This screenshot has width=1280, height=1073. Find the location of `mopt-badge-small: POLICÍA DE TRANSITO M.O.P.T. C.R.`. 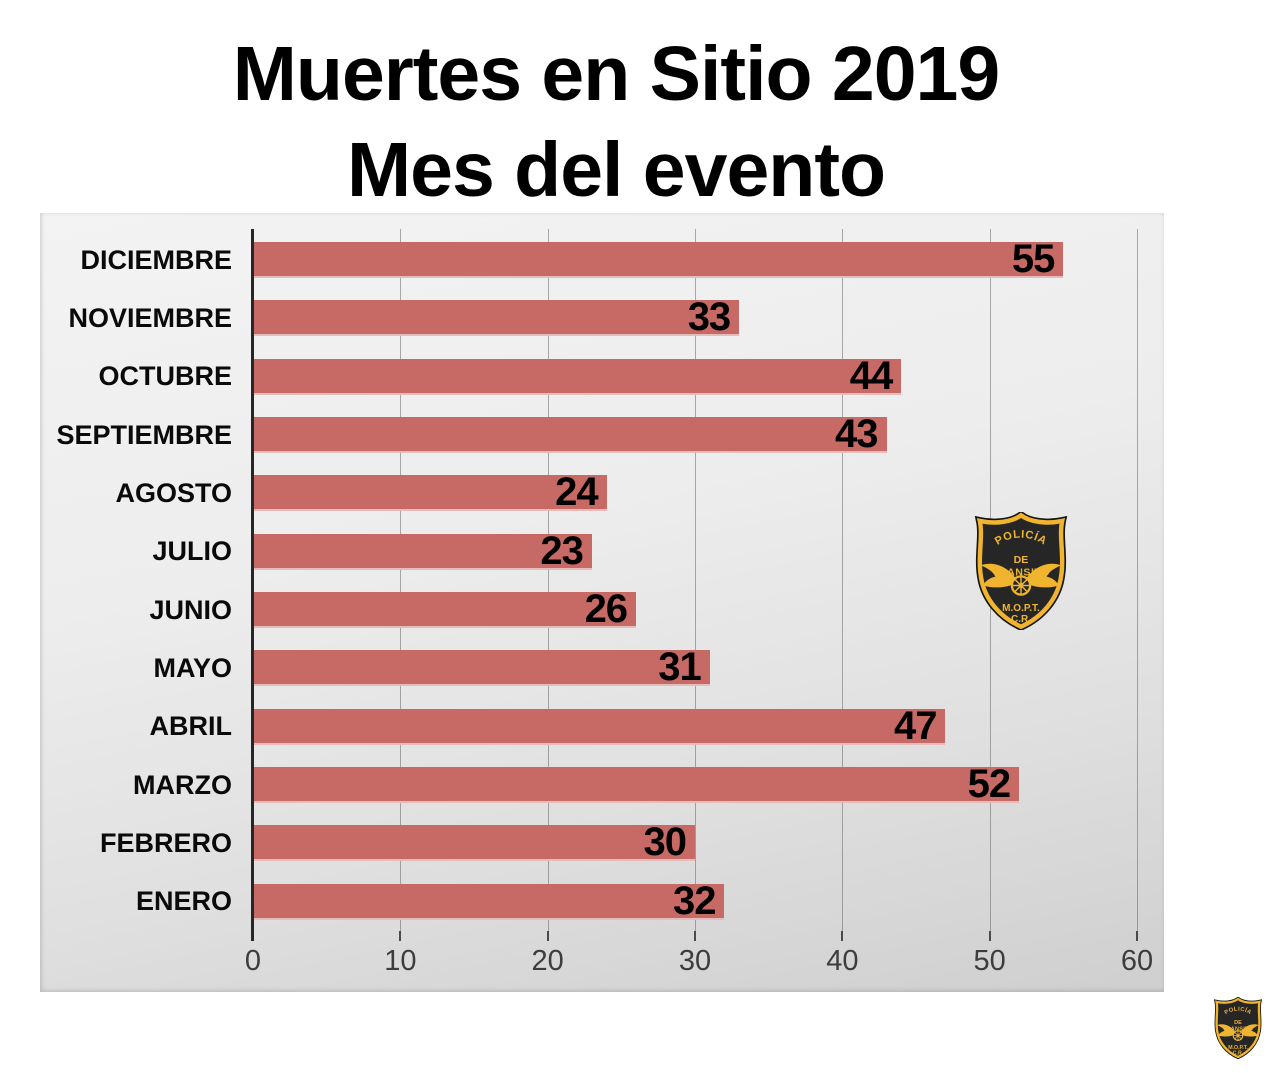

mopt-badge-small: POLICÍA DE TRANSITO M.O.P.T. C.R. is located at coordinates (1238, 1028).